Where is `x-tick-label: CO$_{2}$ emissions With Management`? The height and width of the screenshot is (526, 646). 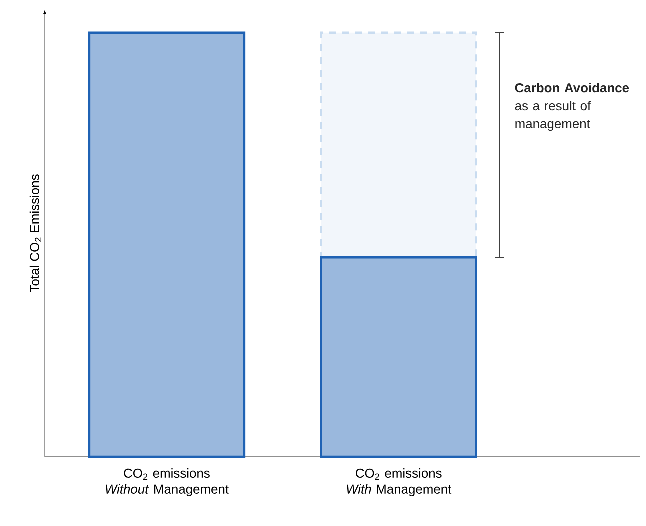
x-tick-label: CO$_{2}$ emissions With Management is located at coordinates (399, 482).